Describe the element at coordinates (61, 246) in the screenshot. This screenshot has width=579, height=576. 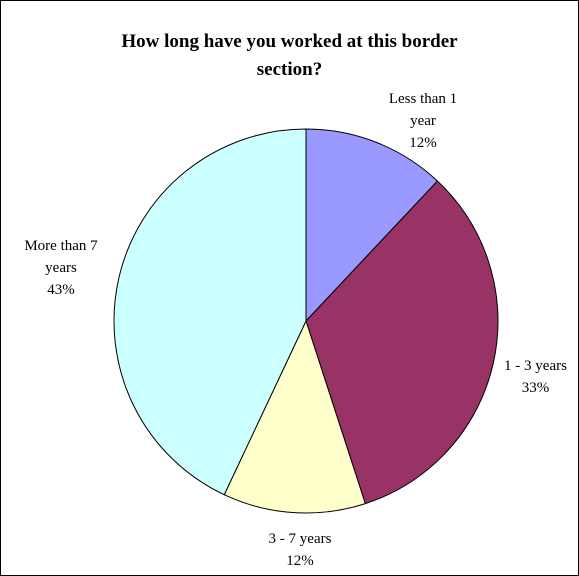
I see `slice-name-line: More than 7` at that location.